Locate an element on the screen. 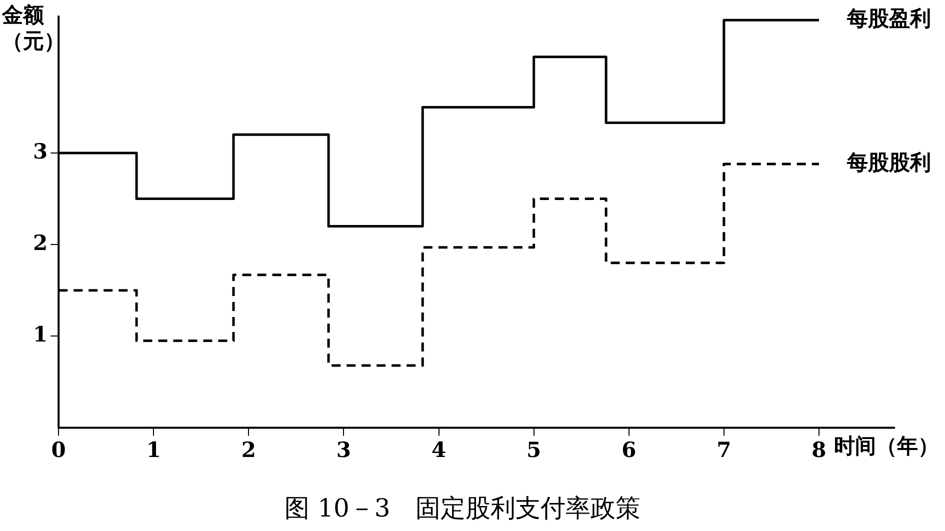 This screenshot has height=531, width=945. x-tick-label: 7 is located at coordinates (724, 449).